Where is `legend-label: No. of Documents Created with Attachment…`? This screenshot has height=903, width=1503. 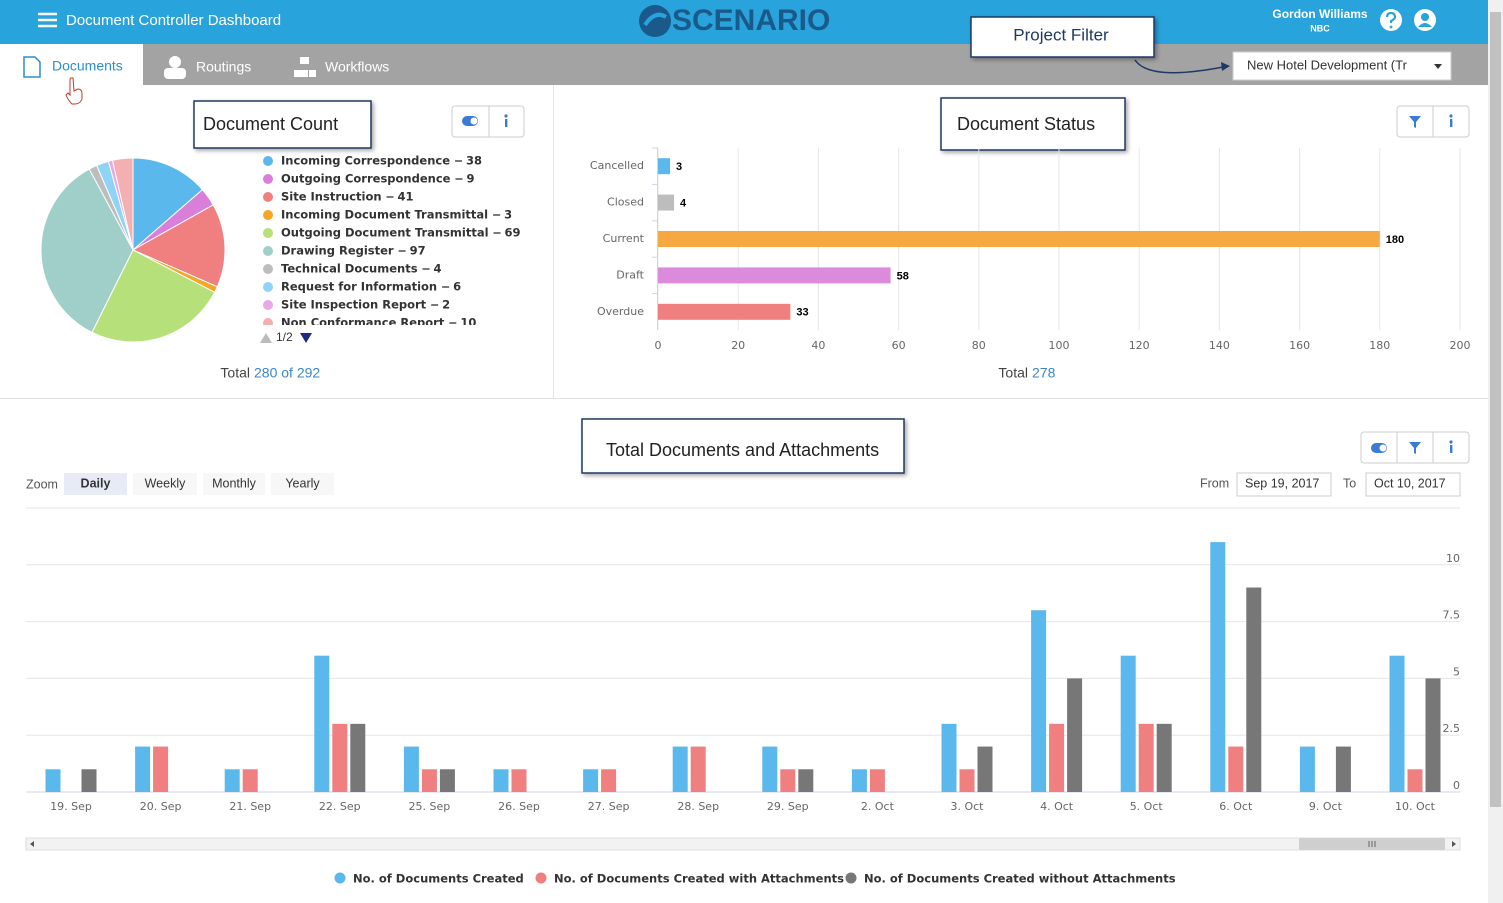
legend-label: No. of Documents Created with Attachment… is located at coordinates (699, 879).